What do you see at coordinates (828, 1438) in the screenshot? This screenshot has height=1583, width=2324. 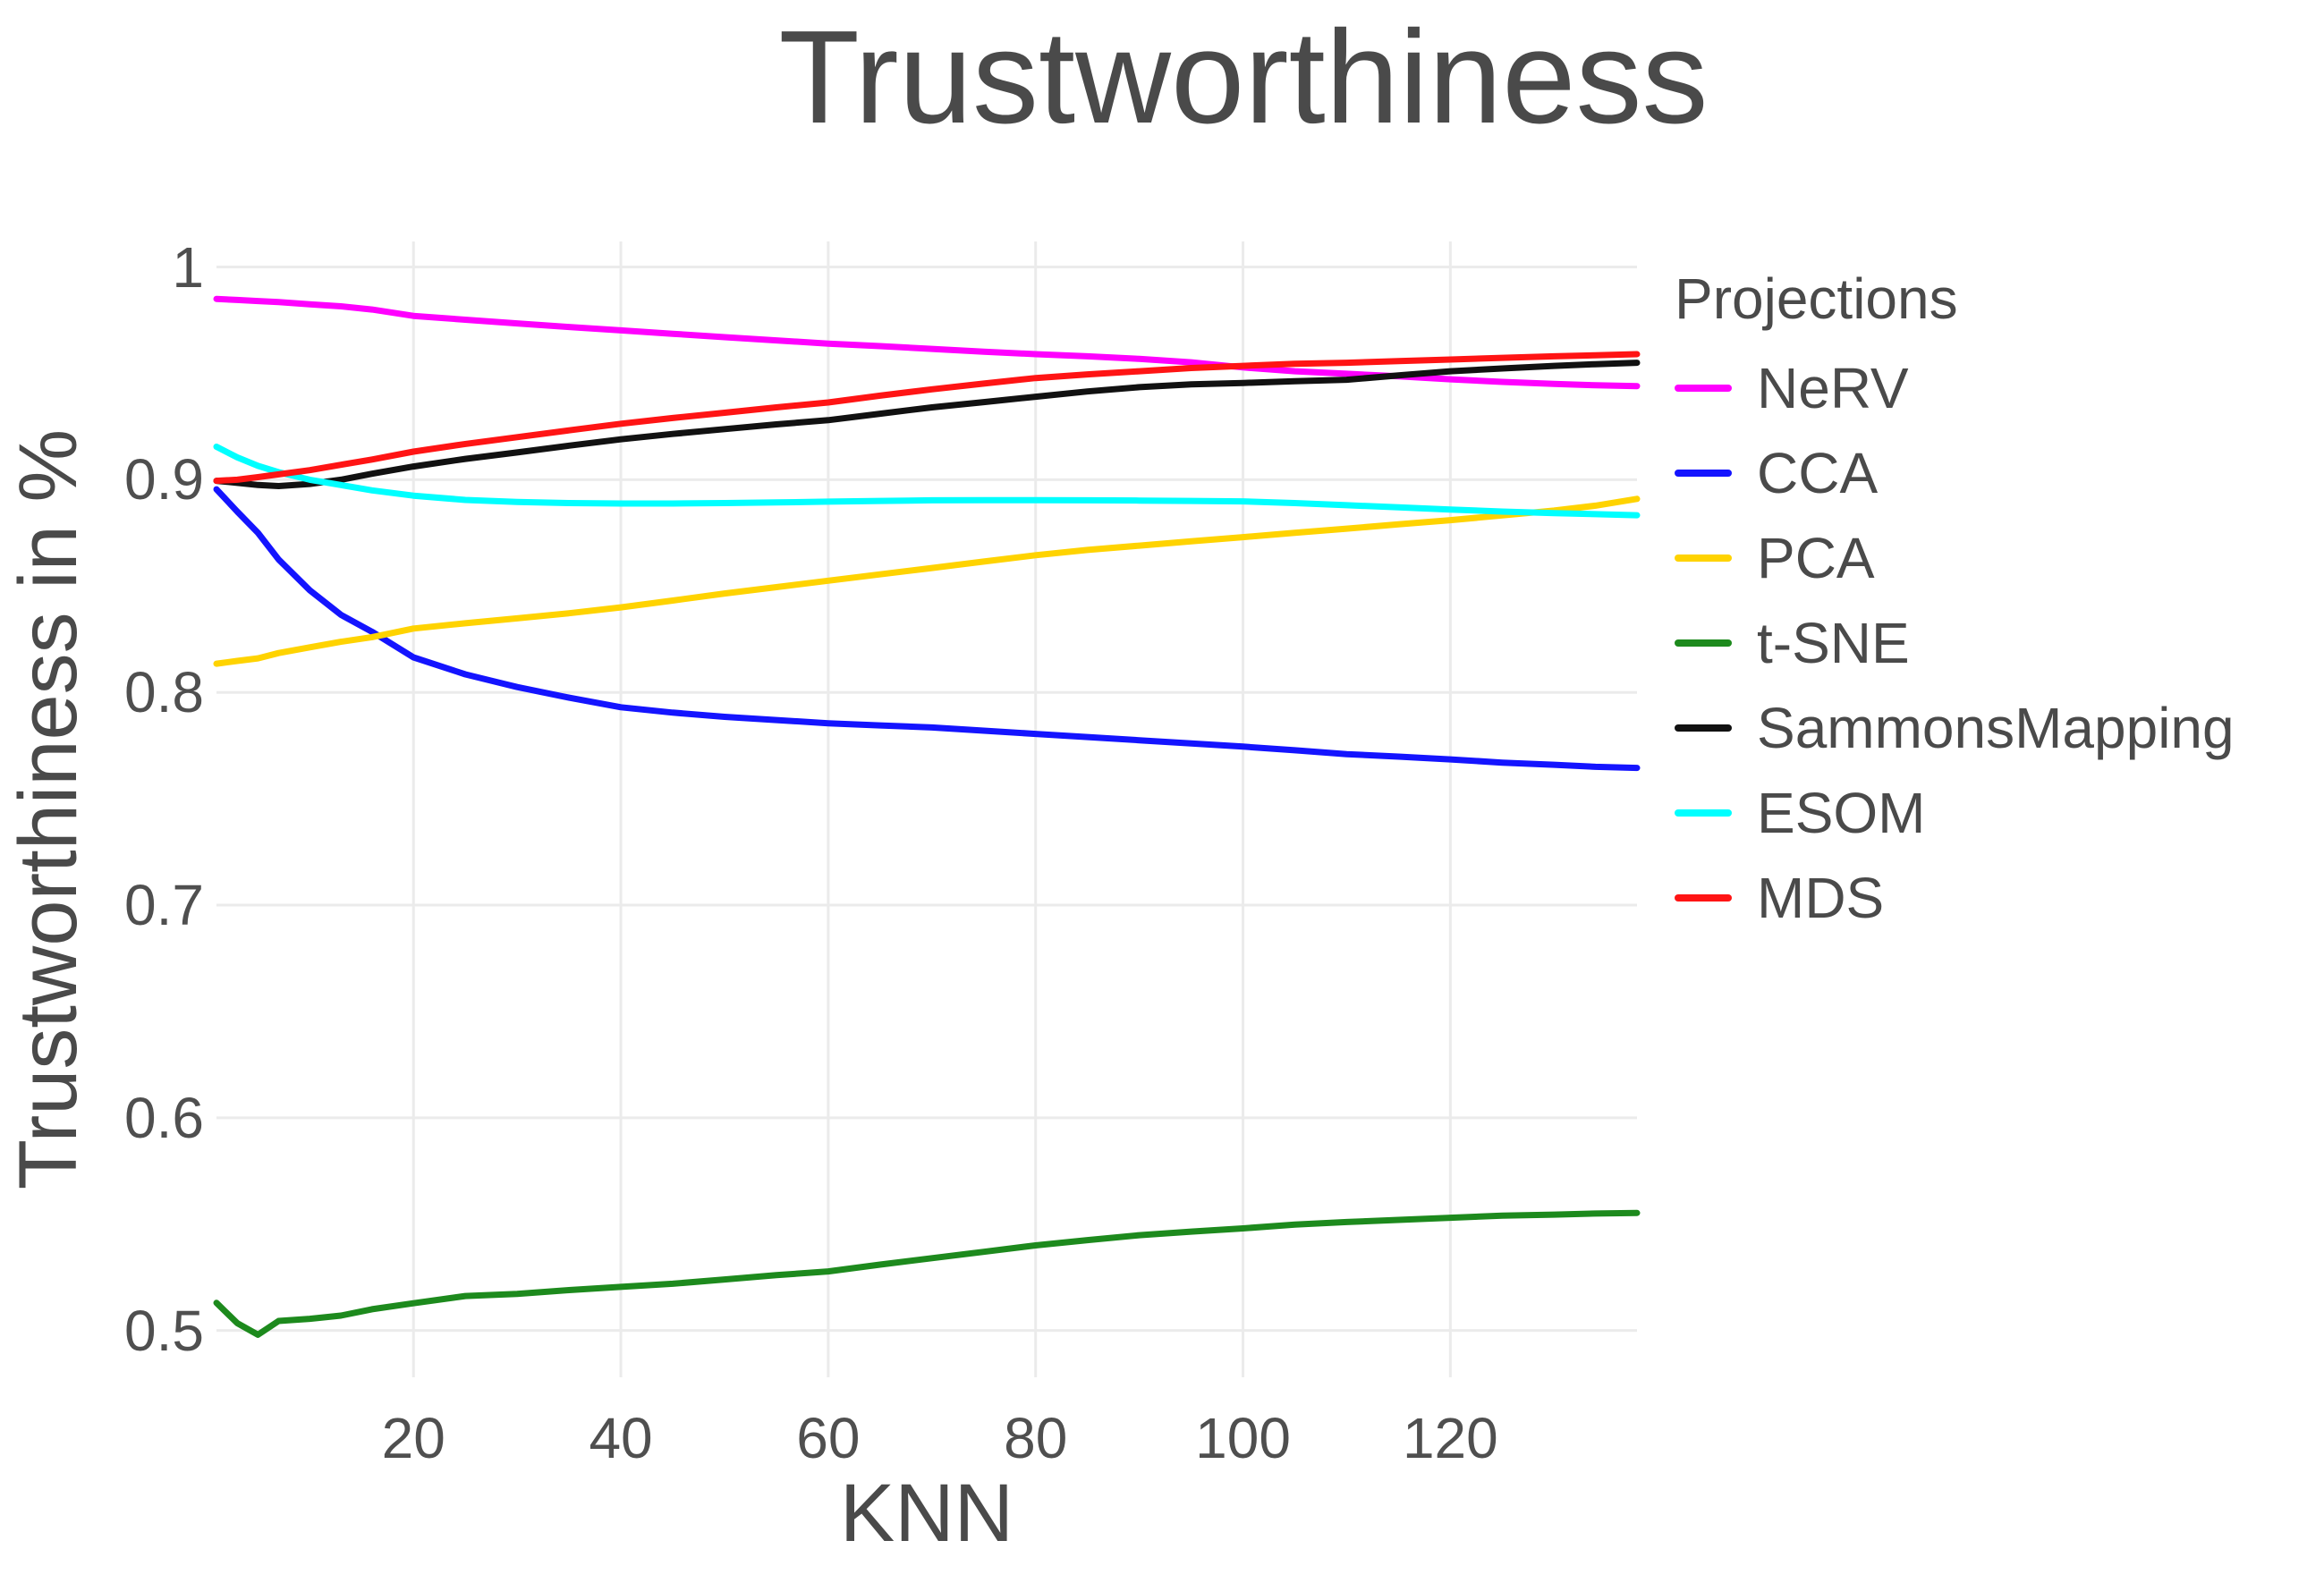 I see `x-tick-label: 60` at bounding box center [828, 1438].